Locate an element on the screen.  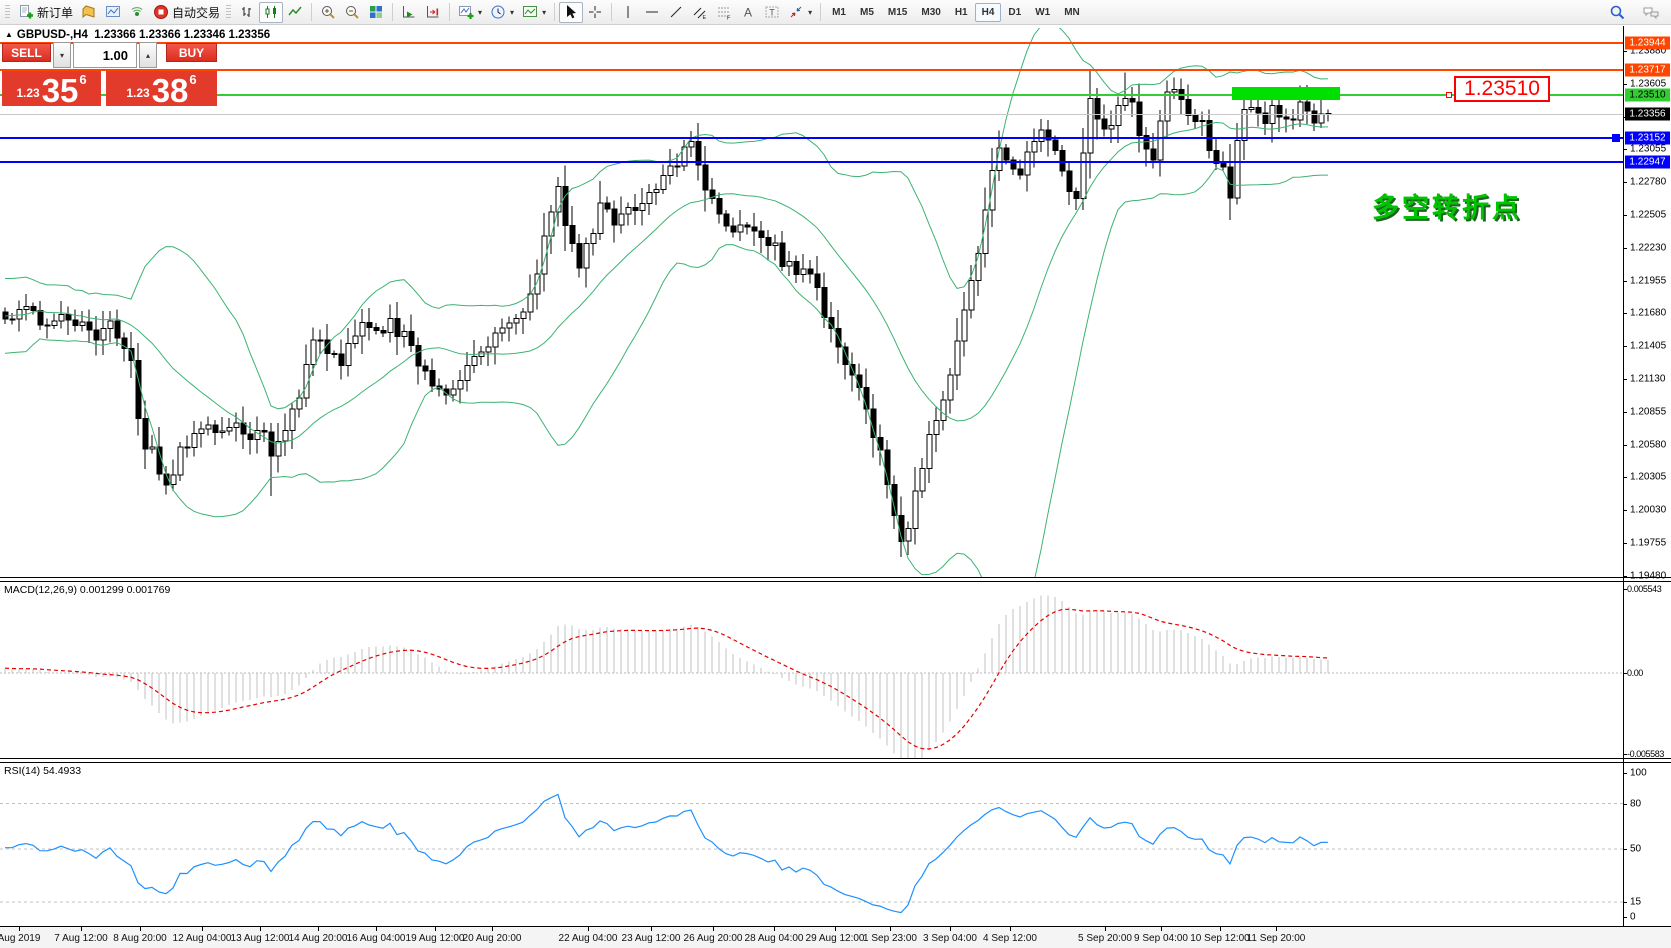
line-chart-button is located at coordinates (295, 12).